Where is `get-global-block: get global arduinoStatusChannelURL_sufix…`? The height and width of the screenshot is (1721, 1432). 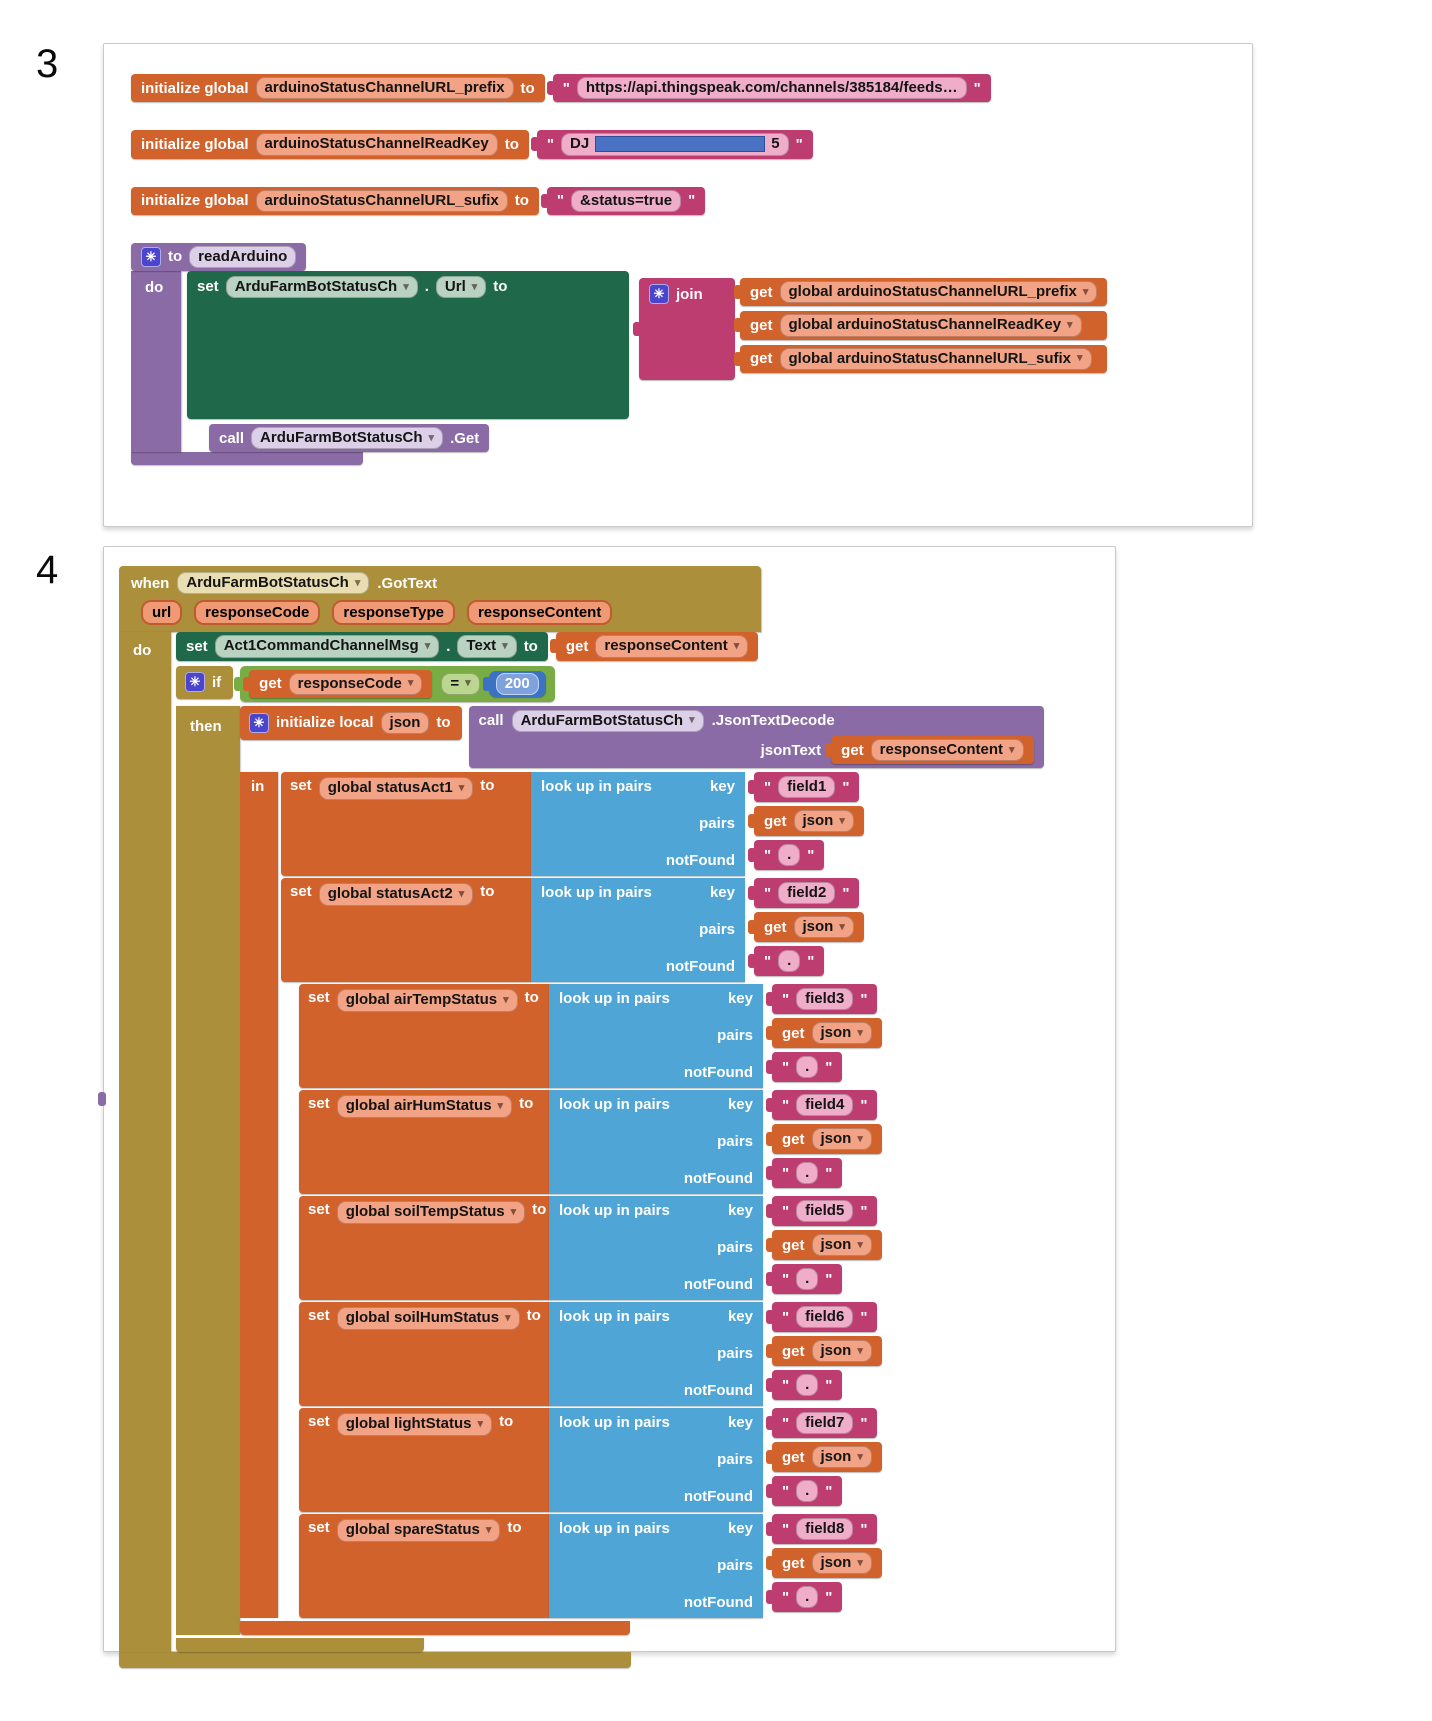 get-global-block: get global arduinoStatusChannelURL_sufix… is located at coordinates (924, 358).